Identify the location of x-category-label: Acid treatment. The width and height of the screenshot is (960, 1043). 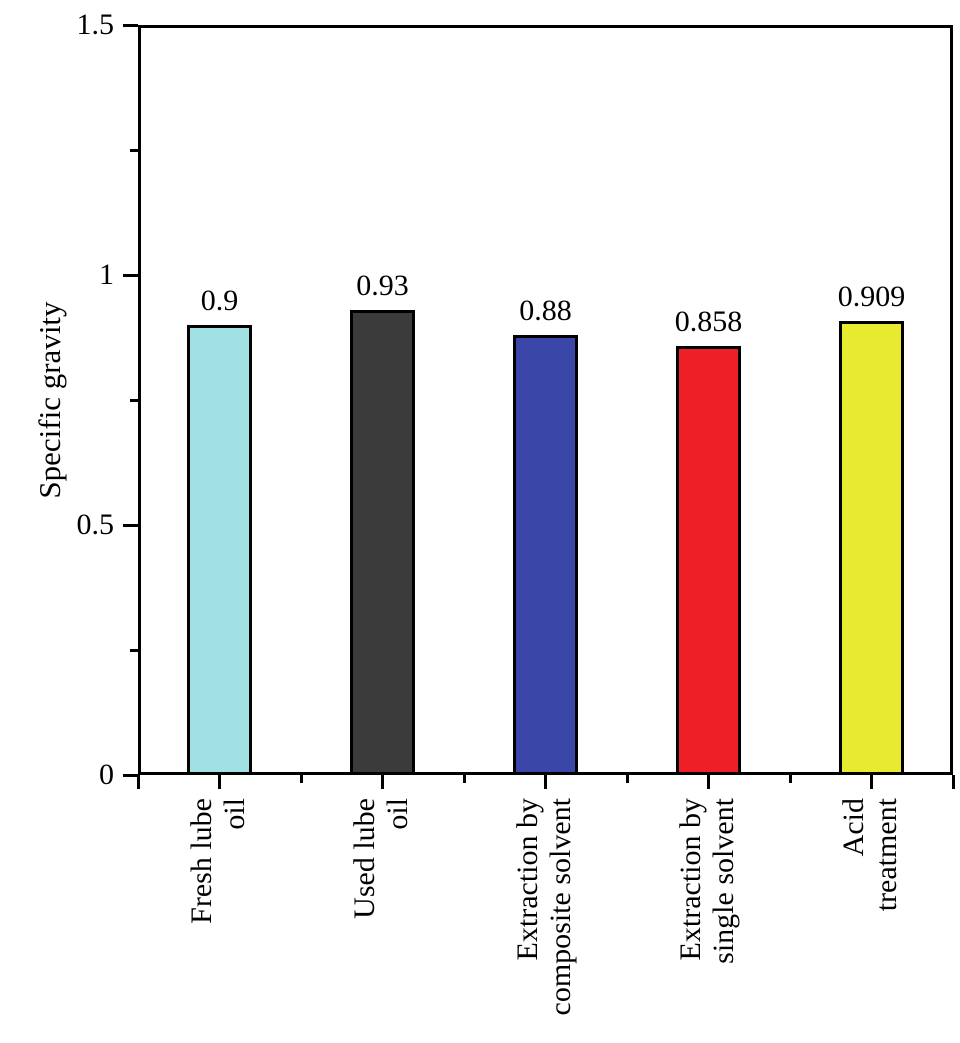
(869, 855).